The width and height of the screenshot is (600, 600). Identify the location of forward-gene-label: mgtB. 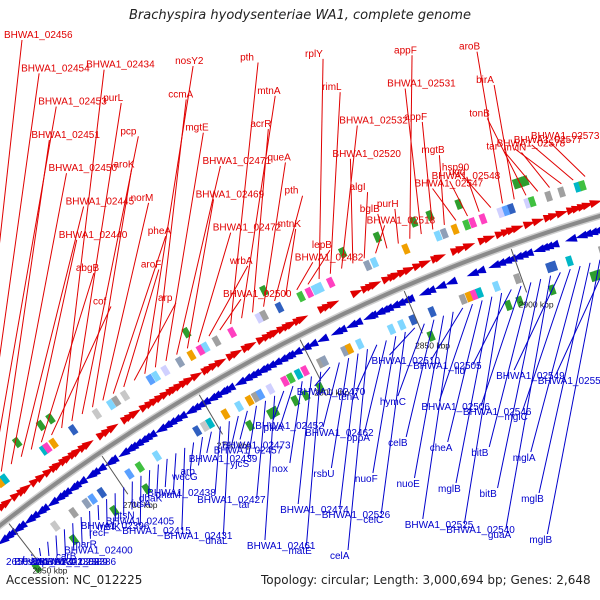
(433, 150).